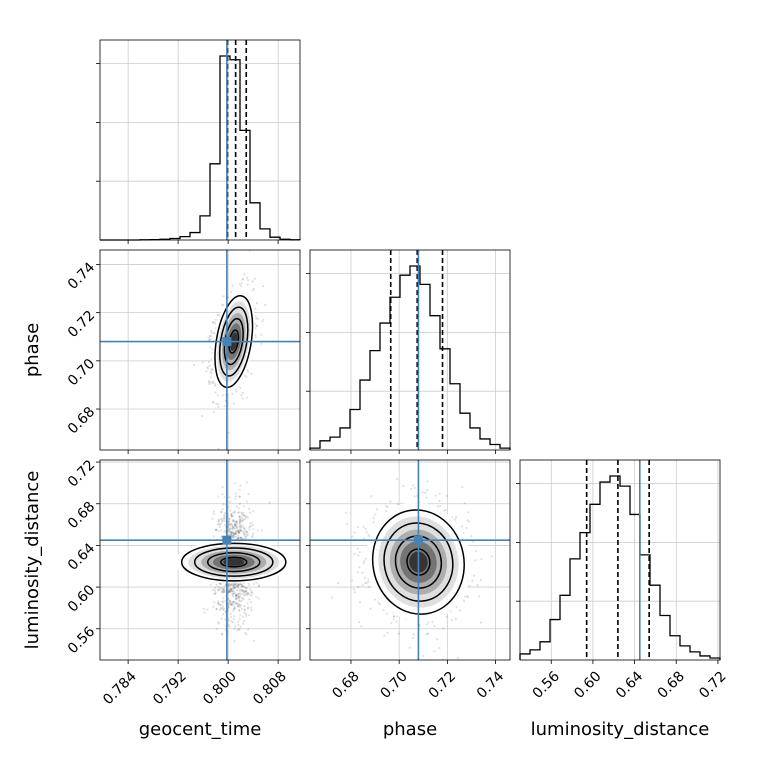  I want to click on density-panel-luminosity-distance-vs-phase: 0.68 0.70 0.72 0.74, so click(408, 580).